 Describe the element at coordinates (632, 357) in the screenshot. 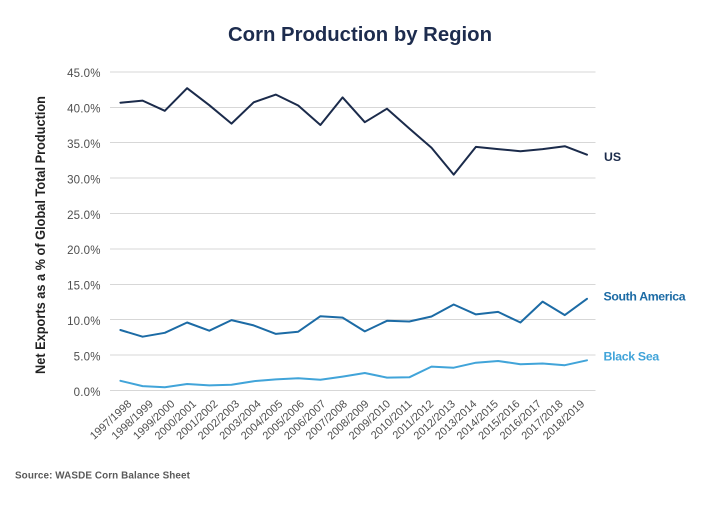

I see `svg-text: Black Sea` at that location.